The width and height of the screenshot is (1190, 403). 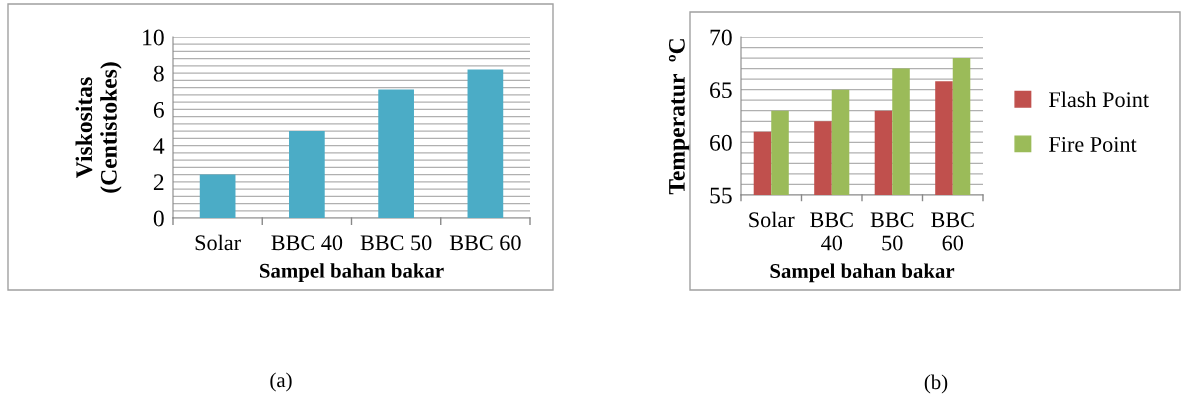 What do you see at coordinates (721, 195) in the screenshot?
I see `y-tick-label: 55` at bounding box center [721, 195].